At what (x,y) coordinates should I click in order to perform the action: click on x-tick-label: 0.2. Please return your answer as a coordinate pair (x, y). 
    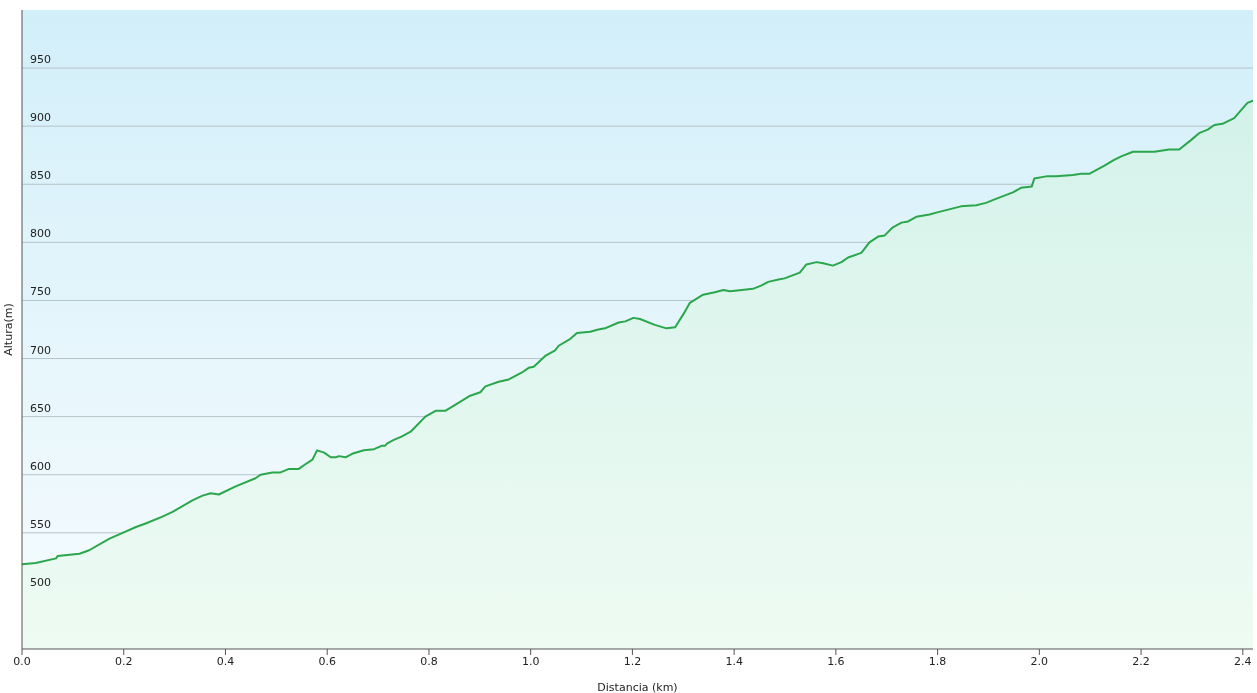
    Looking at the image, I should click on (123, 661).